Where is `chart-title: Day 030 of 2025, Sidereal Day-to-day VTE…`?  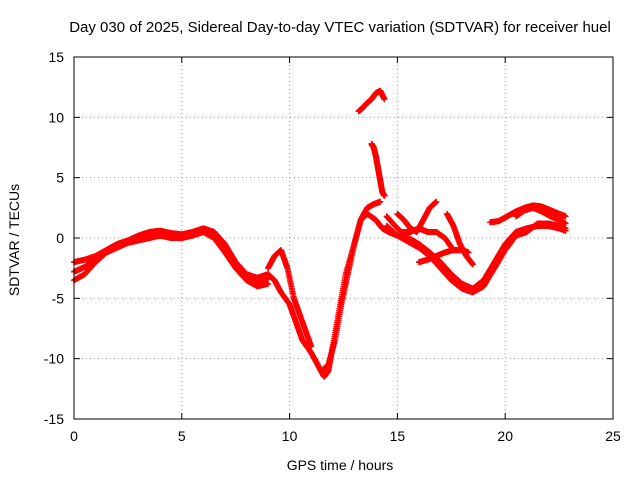 chart-title: Day 030 of 2025, Sidereal Day-to-day VTE… is located at coordinates (340, 27).